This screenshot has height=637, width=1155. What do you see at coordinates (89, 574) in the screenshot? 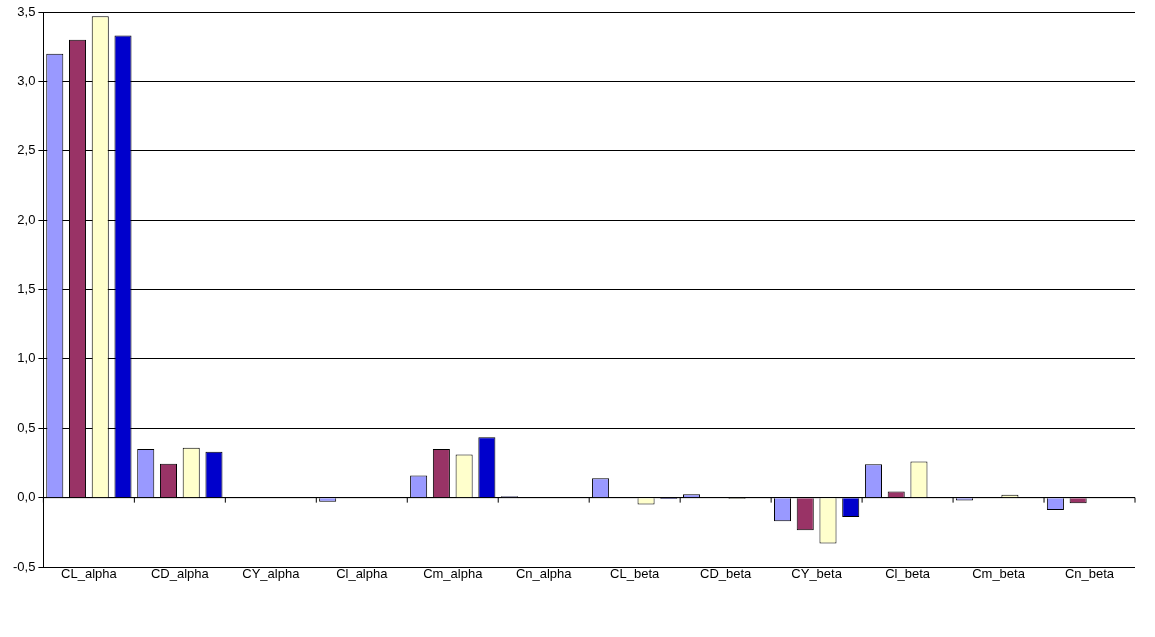
I see `x-tick-label: CL_alpha` at bounding box center [89, 574].